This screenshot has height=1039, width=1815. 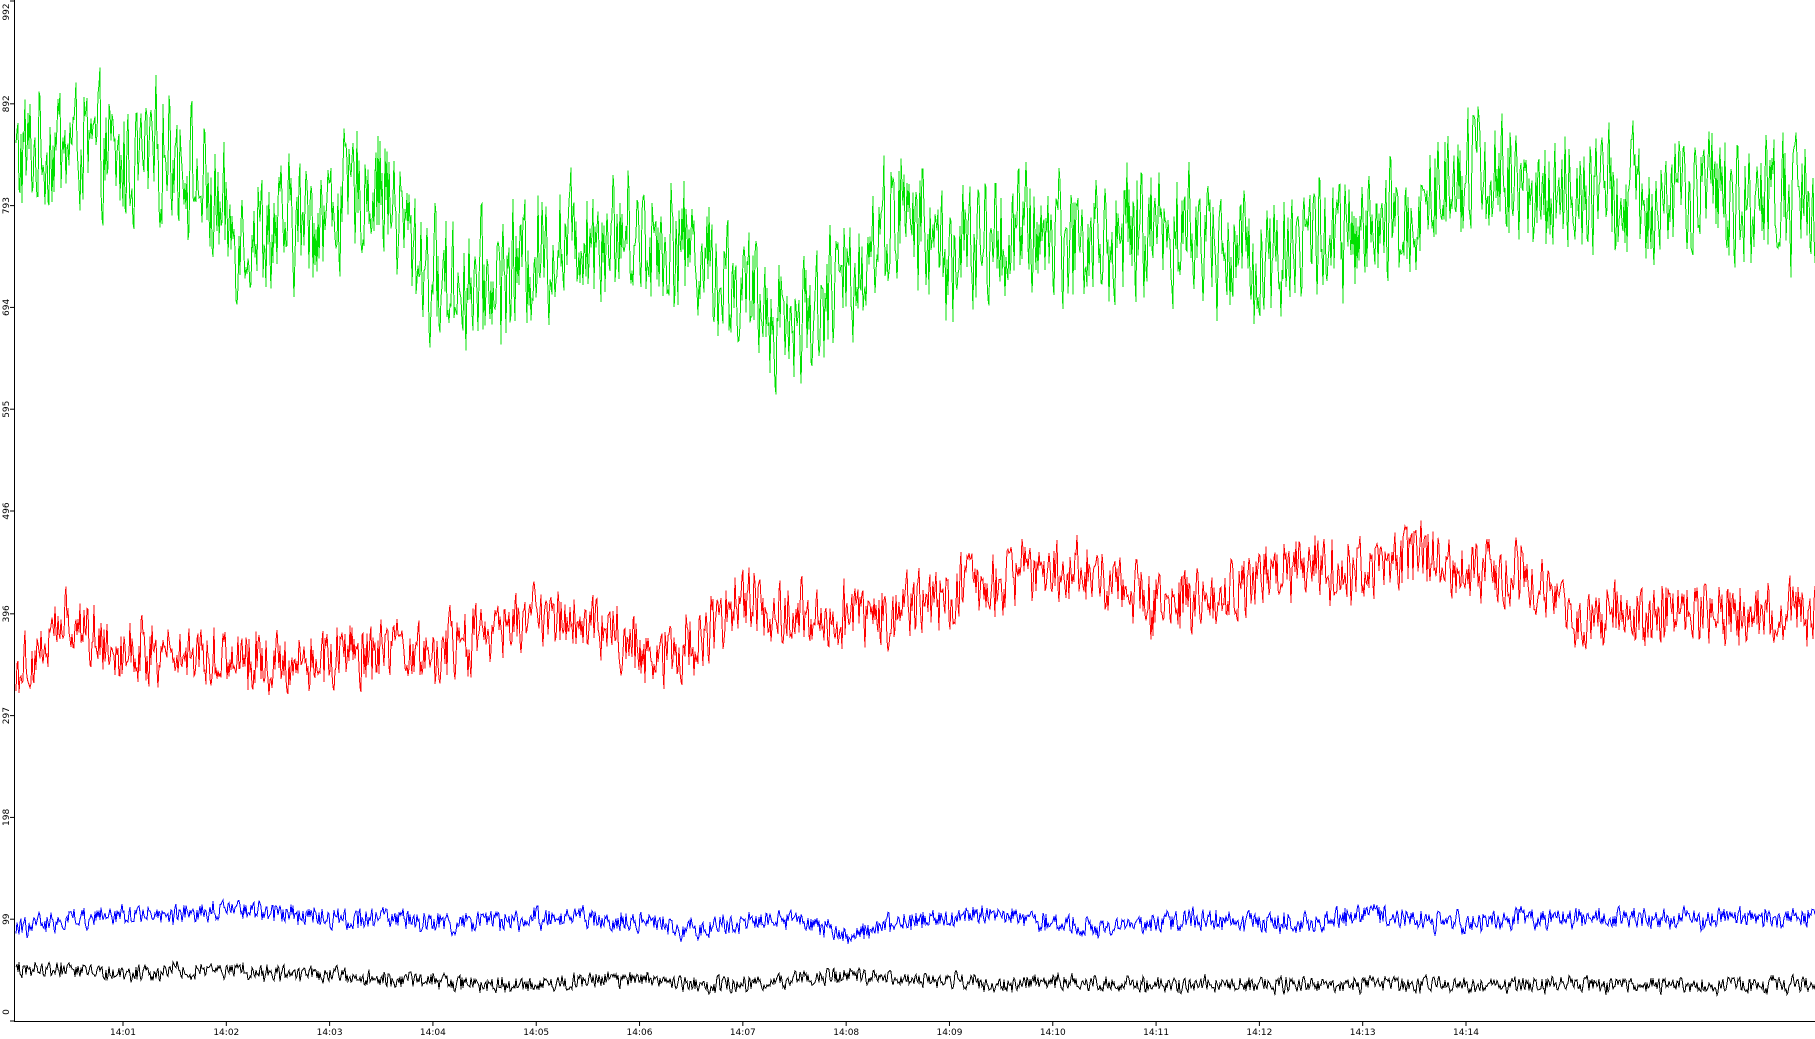 What do you see at coordinates (7, 817) in the screenshot?
I see `y-tick-label: 198` at bounding box center [7, 817].